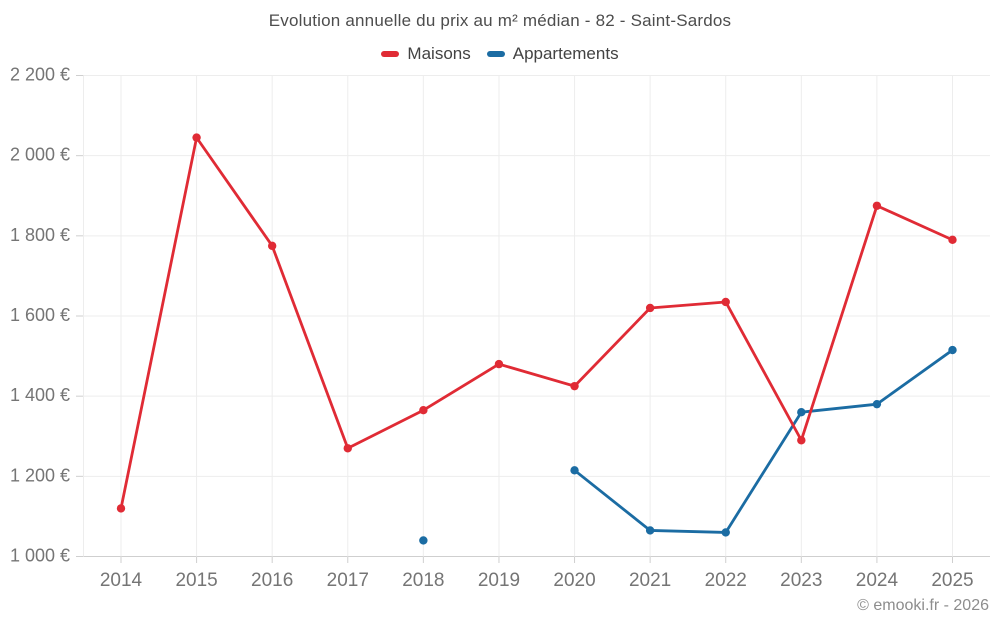  What do you see at coordinates (272, 580) in the screenshot?
I see `x-tick-label: 2016` at bounding box center [272, 580].